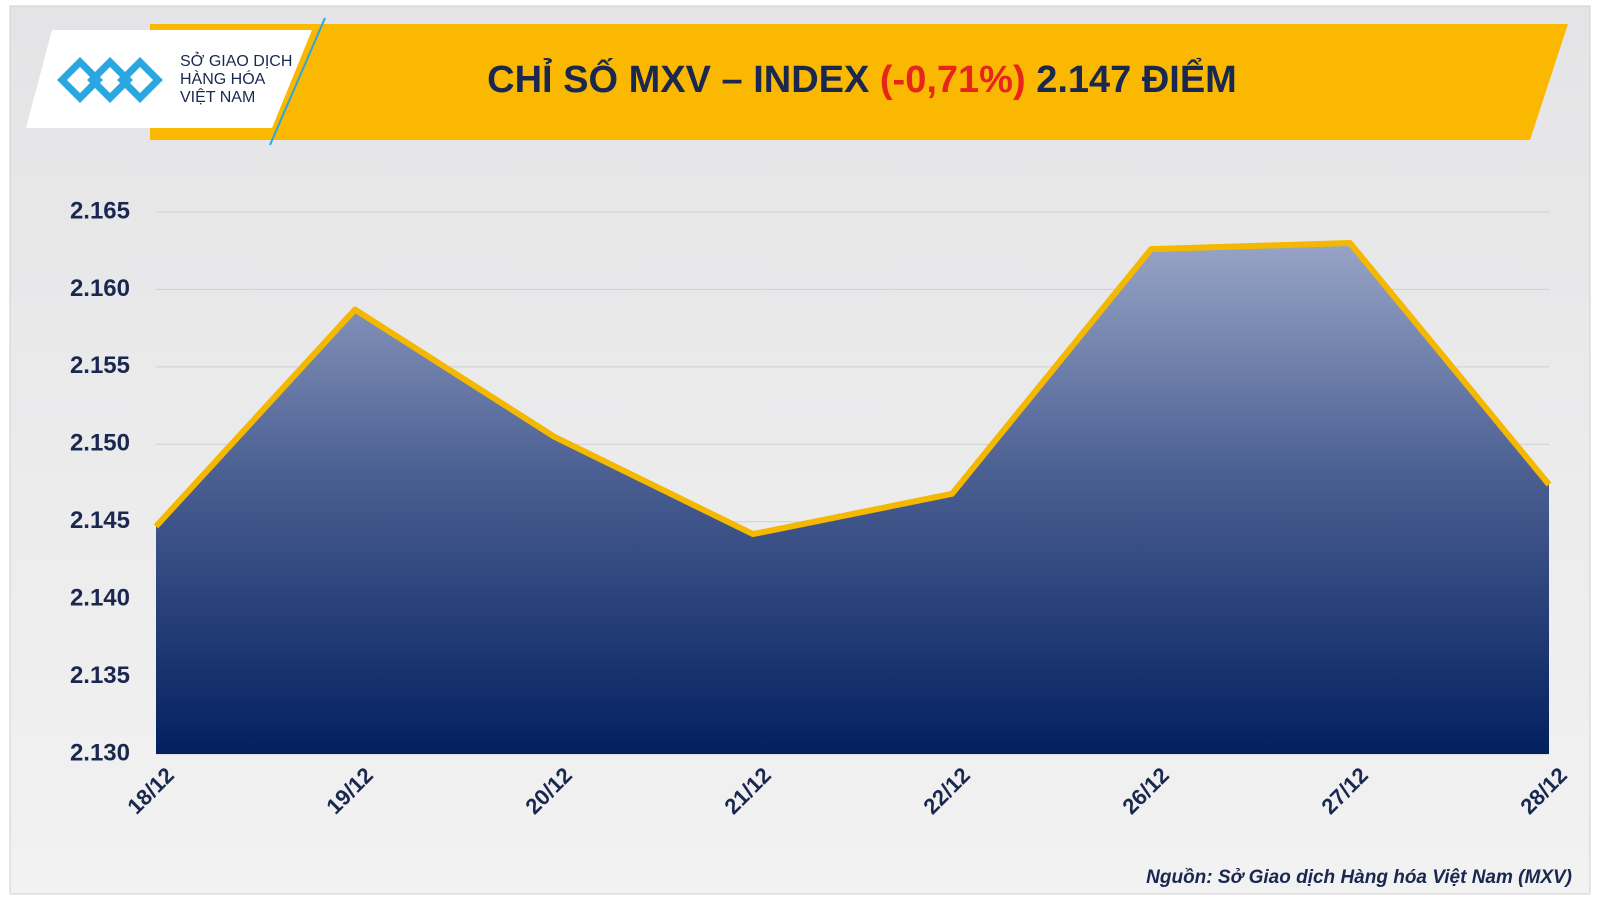 The width and height of the screenshot is (1600, 900). I want to click on title-banner, so click(859, 82).